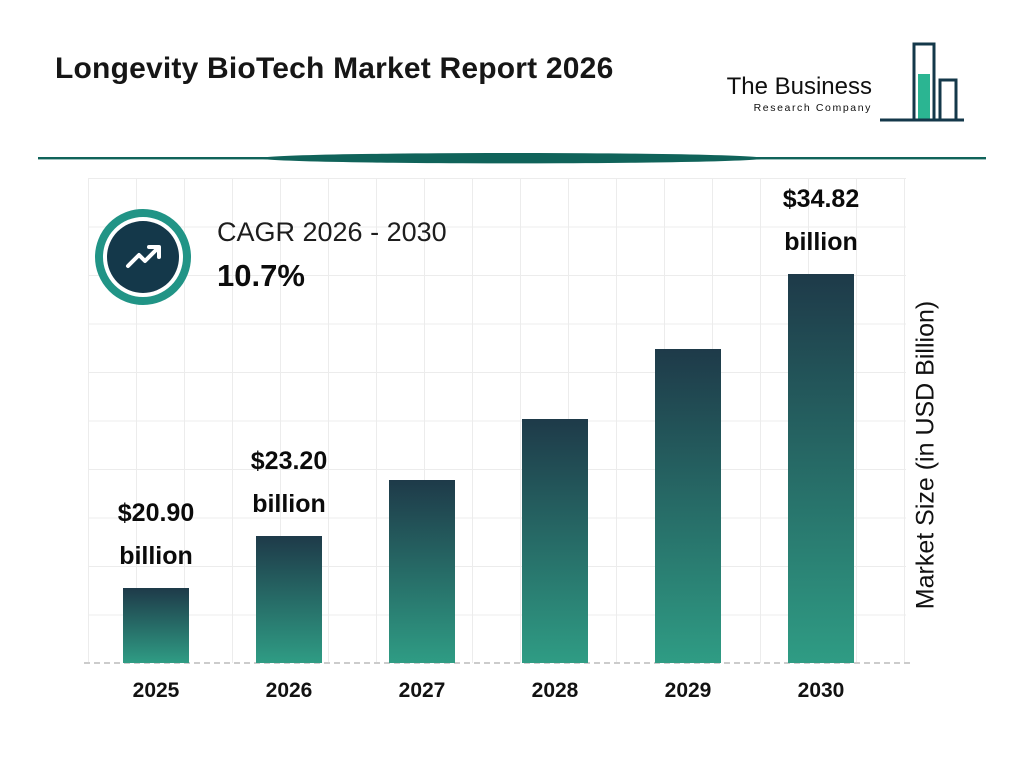 The width and height of the screenshot is (1024, 768). Describe the element at coordinates (821, 199) in the screenshot. I see `bar-value-amount: $34.82` at that location.